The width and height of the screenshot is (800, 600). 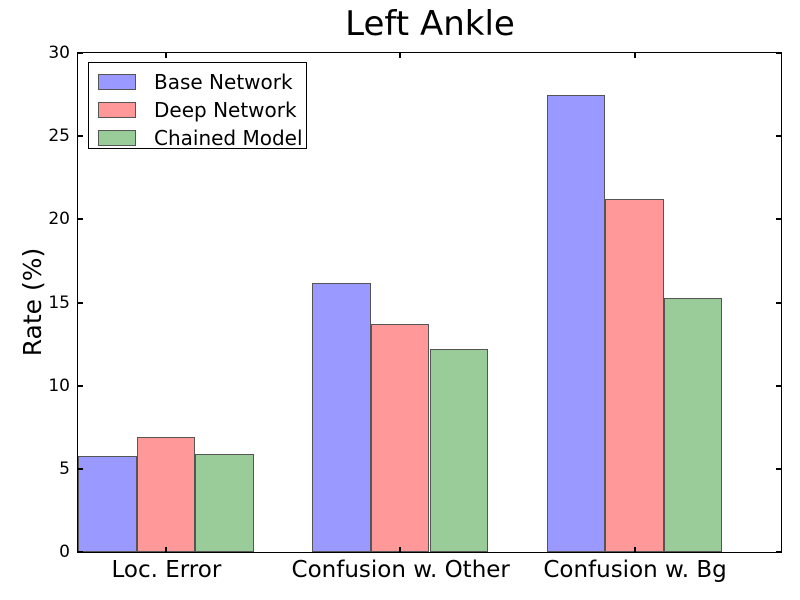 I want to click on legend-label: Chained Model, so click(x=228, y=138).